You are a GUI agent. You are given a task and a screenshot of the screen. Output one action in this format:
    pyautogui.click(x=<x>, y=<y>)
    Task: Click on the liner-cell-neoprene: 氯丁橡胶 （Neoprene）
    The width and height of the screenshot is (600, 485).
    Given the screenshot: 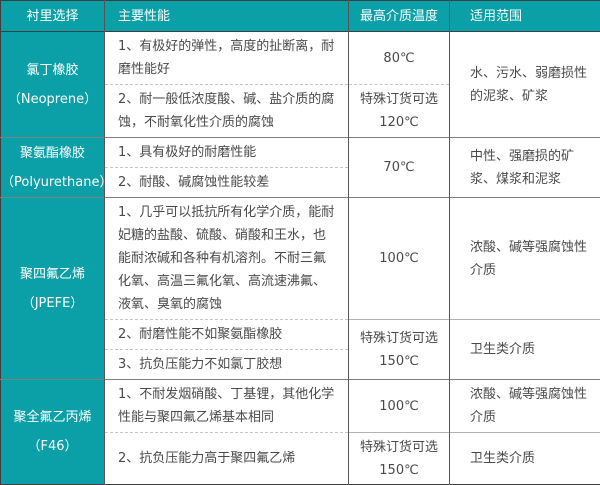 What is the action you would take?
    pyautogui.click(x=53, y=85)
    